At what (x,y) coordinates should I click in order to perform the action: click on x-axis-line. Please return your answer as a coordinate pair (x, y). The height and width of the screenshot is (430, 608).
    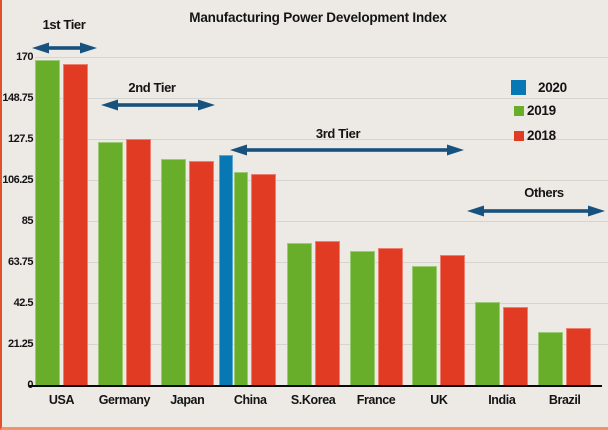
    Looking at the image, I should click on (315, 386).